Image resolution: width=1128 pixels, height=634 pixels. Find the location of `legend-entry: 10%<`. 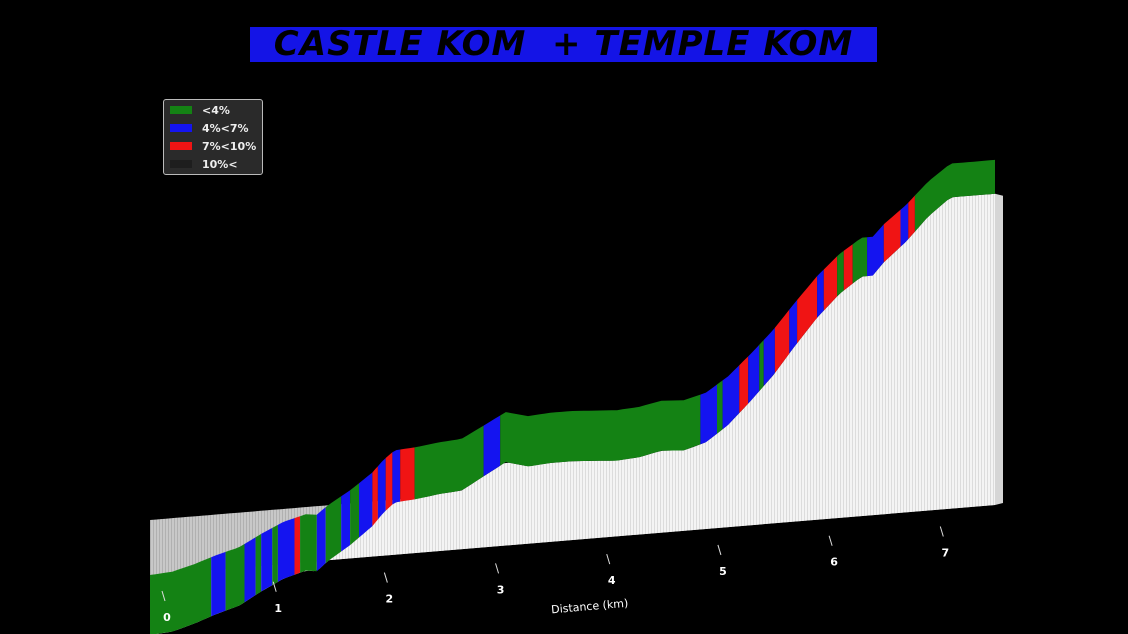

legend-entry: 10%< is located at coordinates (204, 164).